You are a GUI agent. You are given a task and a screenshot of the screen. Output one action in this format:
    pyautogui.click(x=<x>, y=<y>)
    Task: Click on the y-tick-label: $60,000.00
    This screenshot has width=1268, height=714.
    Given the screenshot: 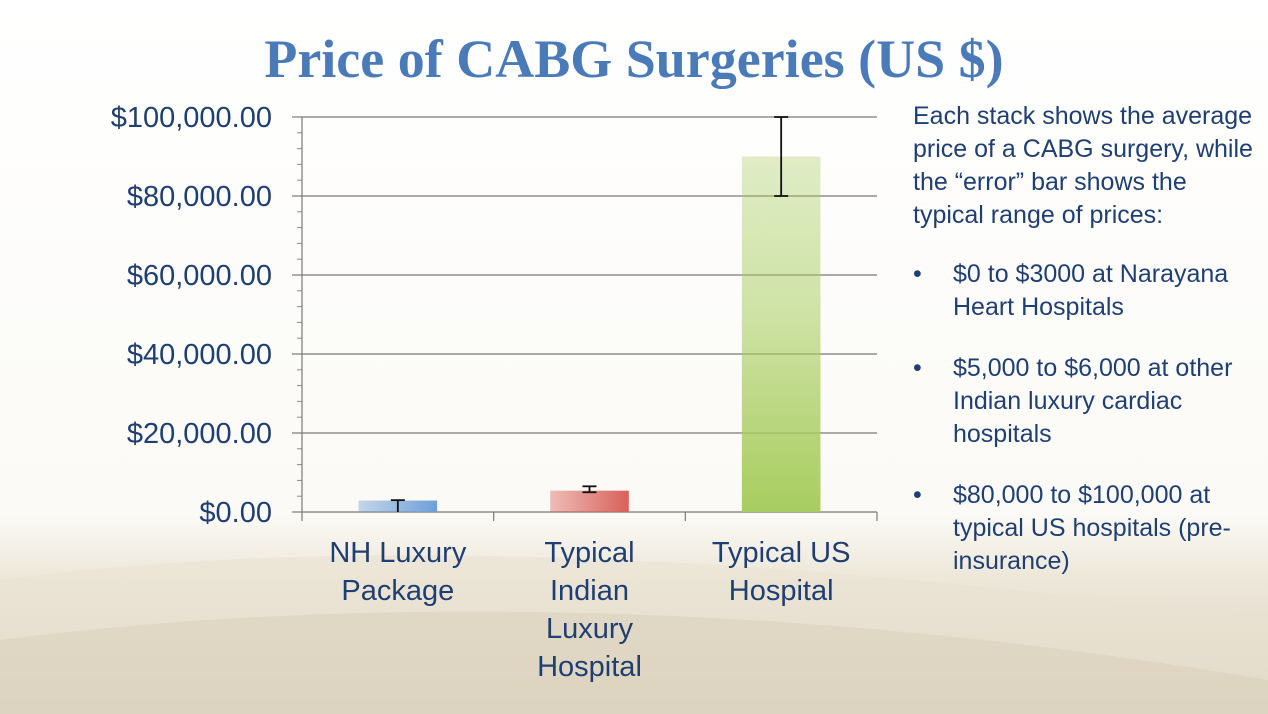 What is the action you would take?
    pyautogui.click(x=199, y=276)
    